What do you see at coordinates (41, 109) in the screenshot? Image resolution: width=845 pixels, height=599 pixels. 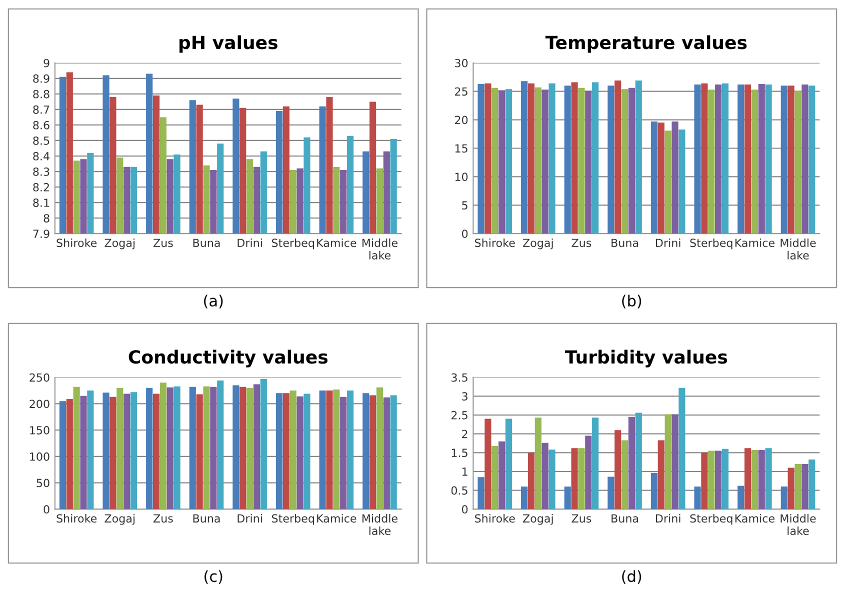 I see `y-tick-label: 8.7` at bounding box center [41, 109].